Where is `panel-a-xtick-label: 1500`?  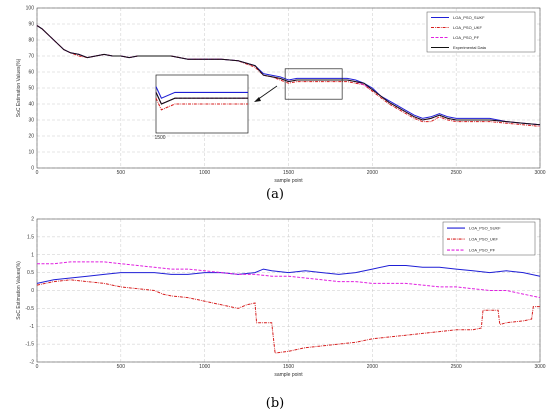
panel-a-xtick-label: 1500 is located at coordinates (288, 173).